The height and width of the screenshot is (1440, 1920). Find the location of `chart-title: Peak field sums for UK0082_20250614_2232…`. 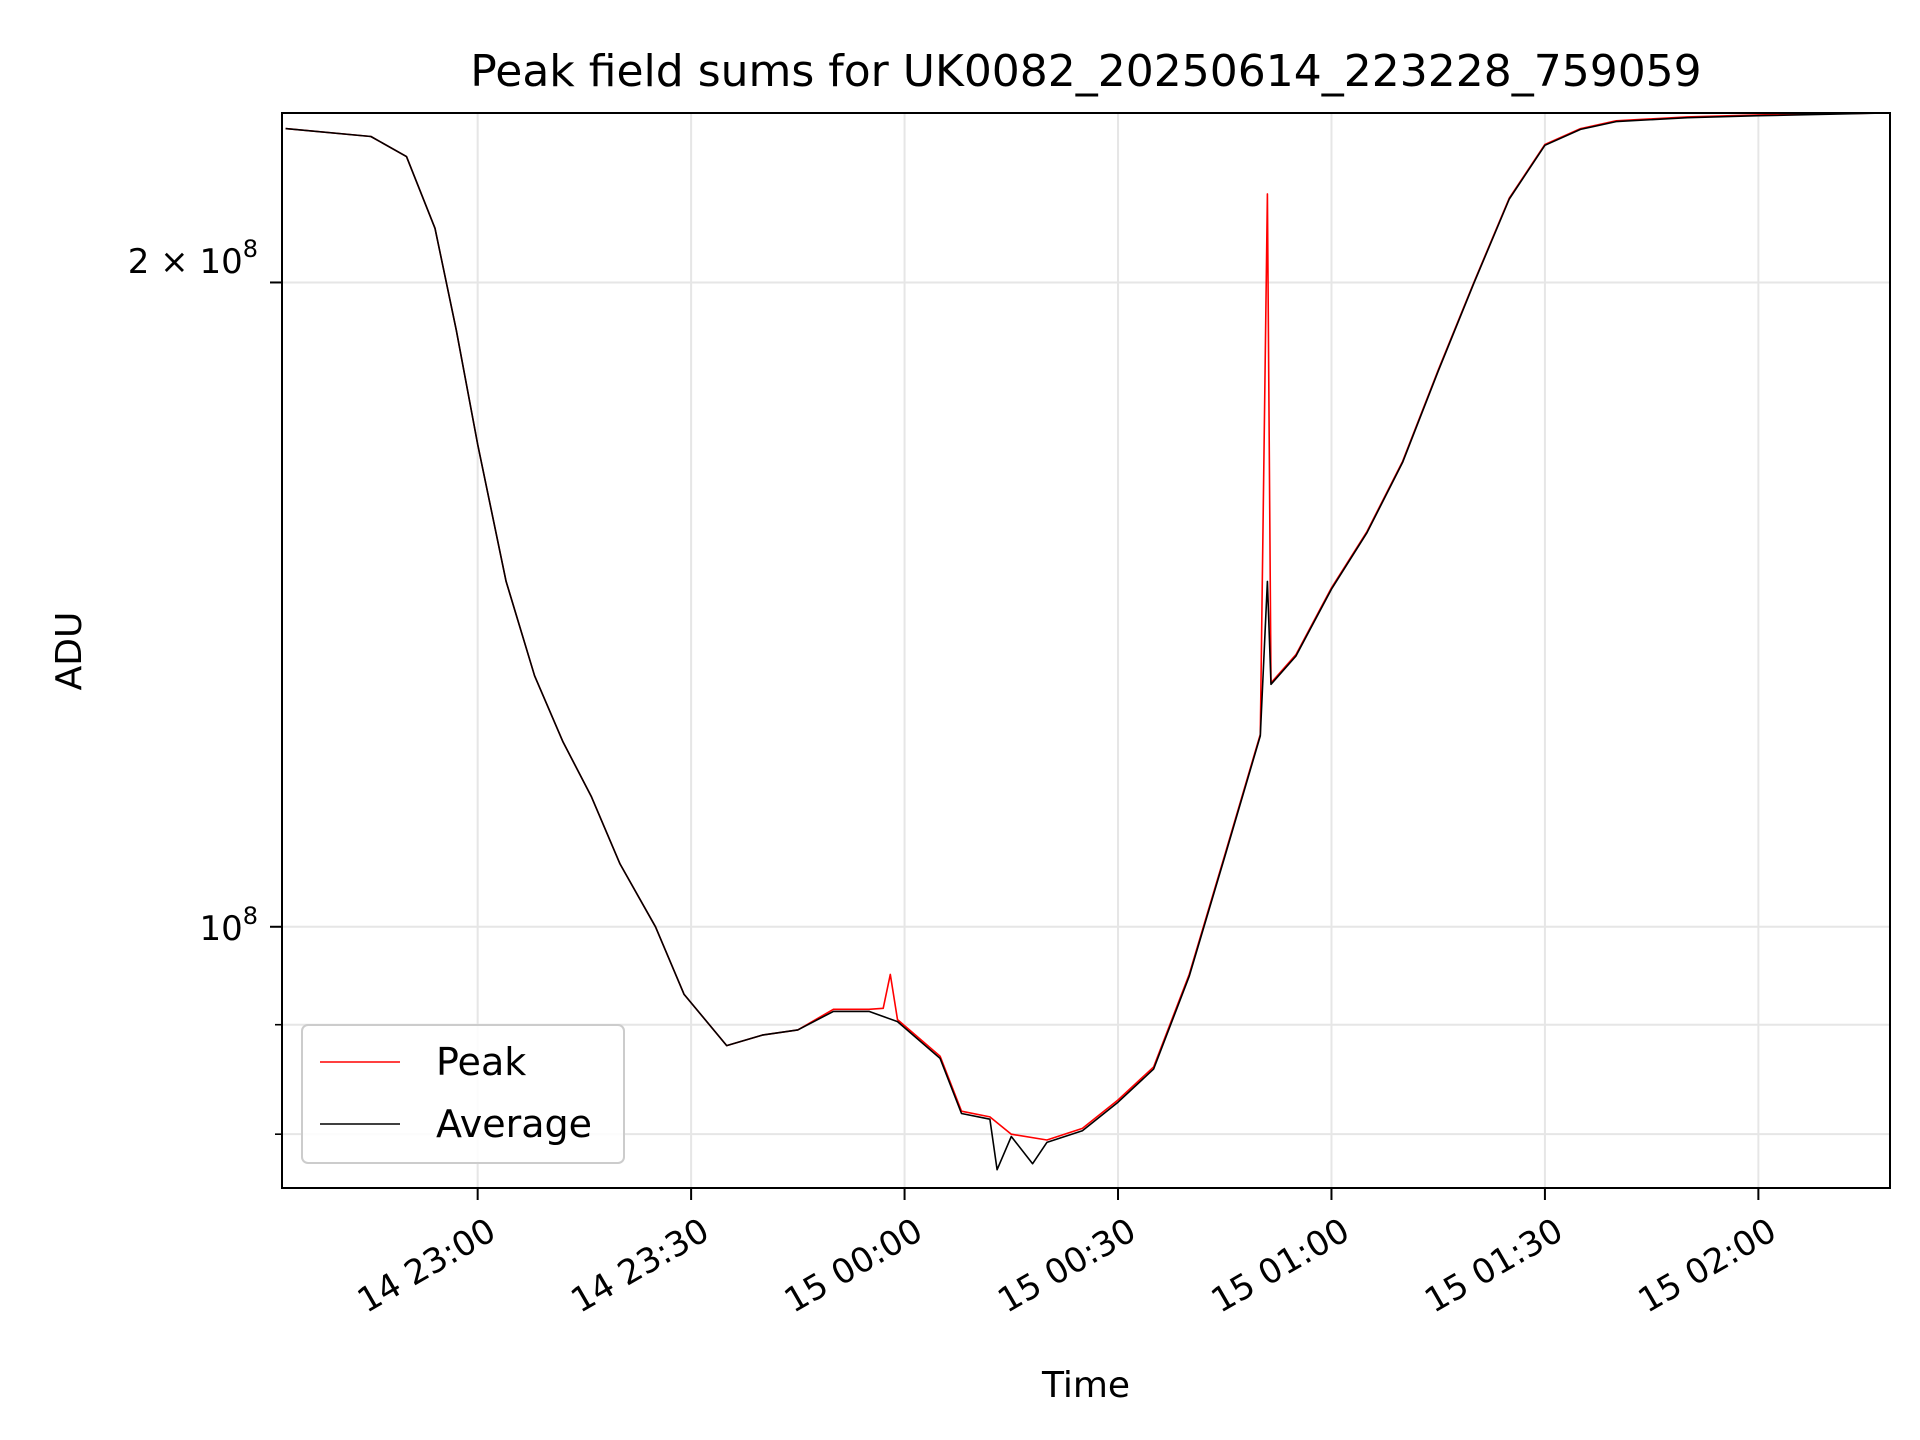

chart-title: Peak field sums for UK0082_20250614_2232… is located at coordinates (1085, 71).